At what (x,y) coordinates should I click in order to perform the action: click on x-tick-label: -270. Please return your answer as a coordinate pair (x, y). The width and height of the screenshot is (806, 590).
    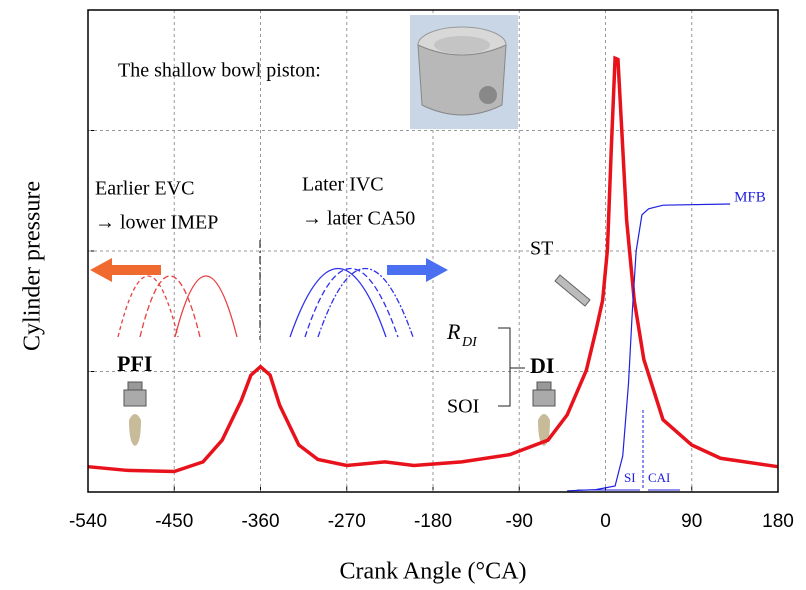
    Looking at the image, I should click on (347, 521).